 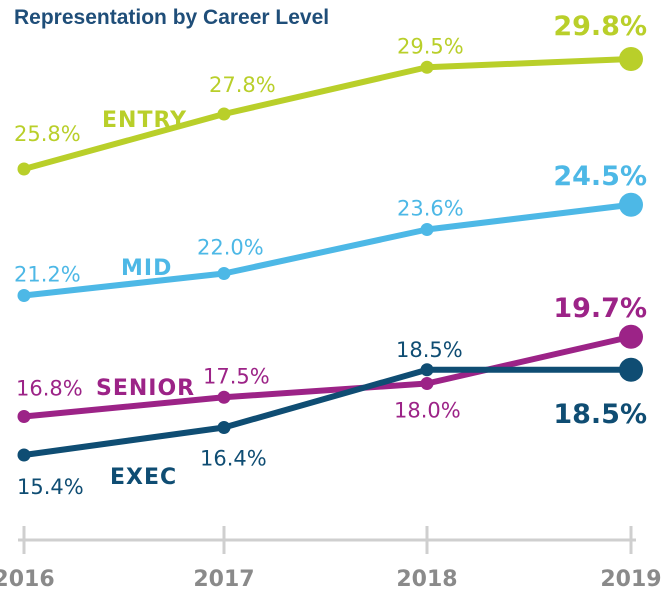 I want to click on x-tick-label: 2018, so click(x=426, y=579).